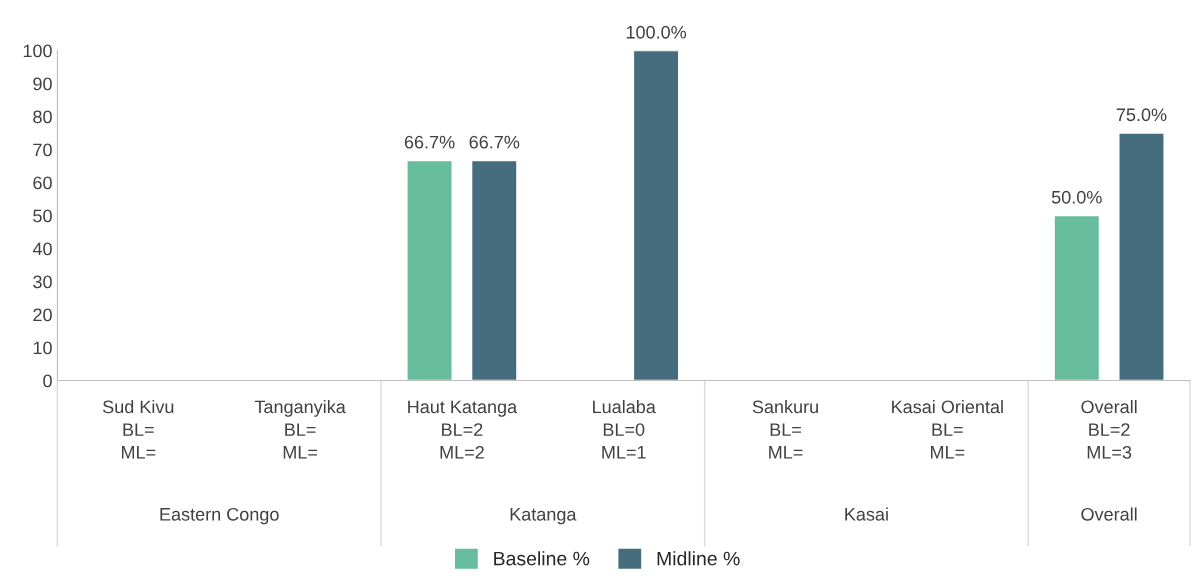 This screenshot has width=1196, height=581. Describe the element at coordinates (300, 429) in the screenshot. I see `x-tick-label: Tanganyika BL= ML=` at that location.